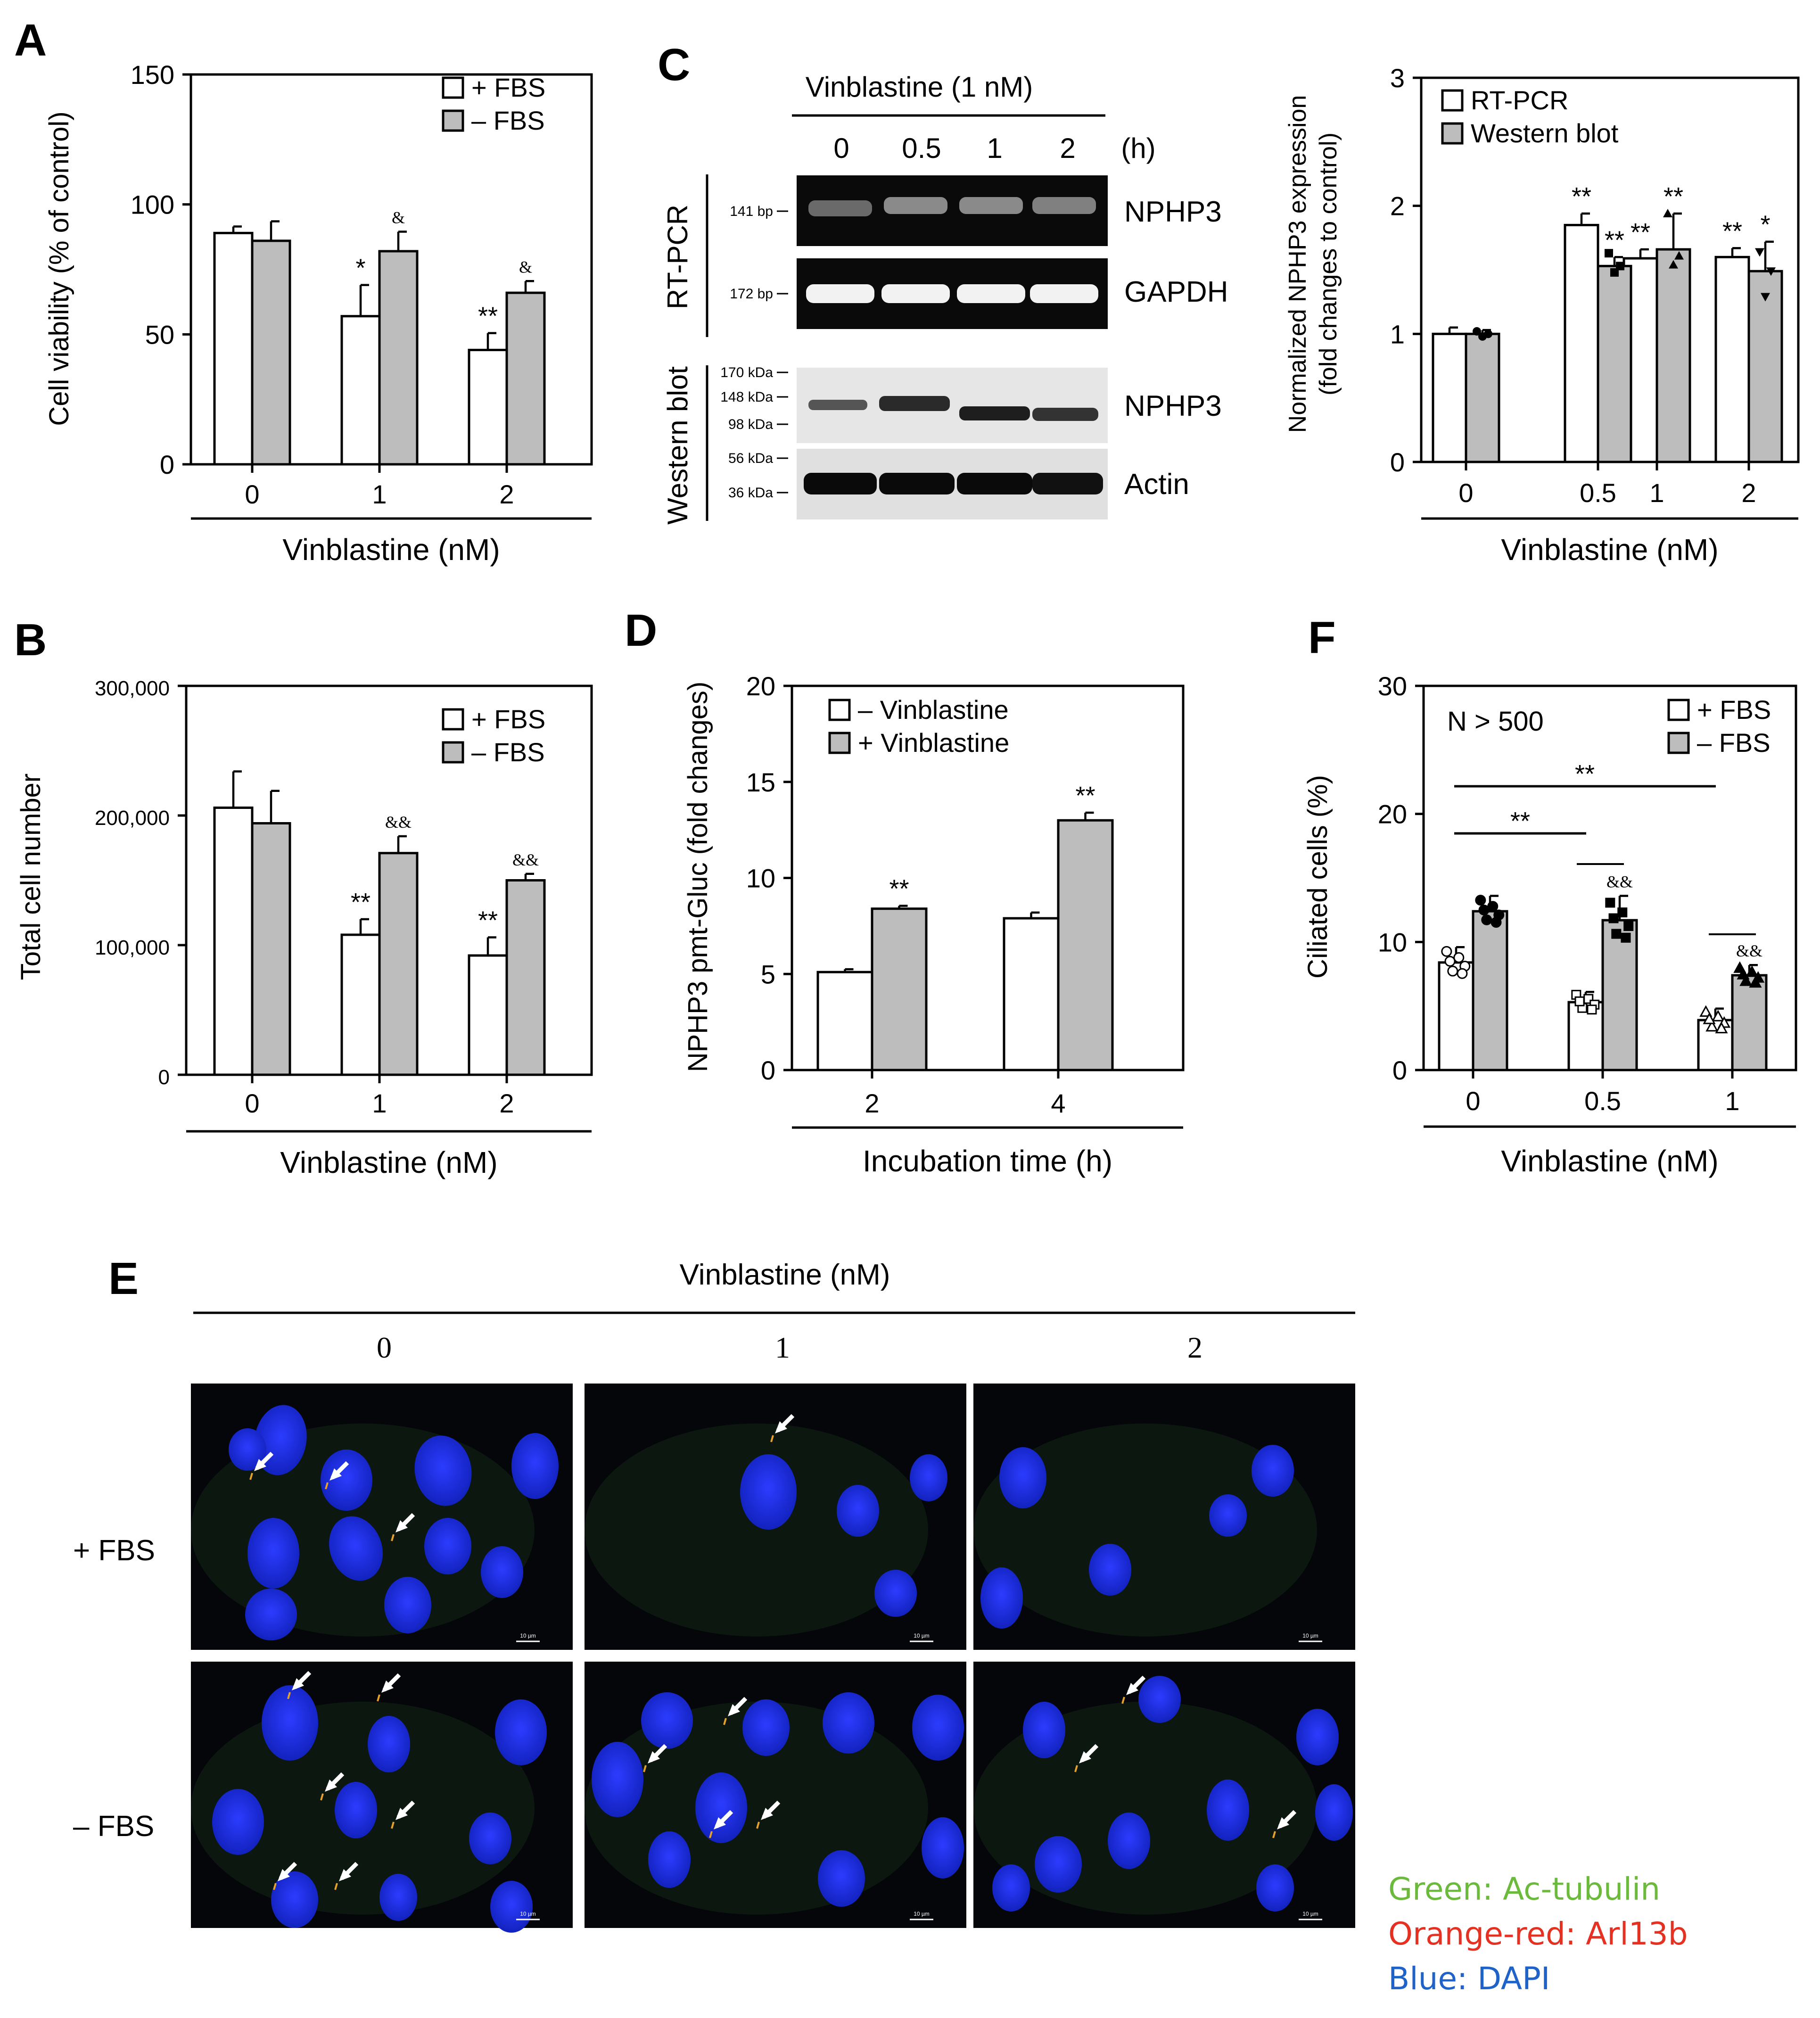 This screenshot has height=2018, width=1820. Describe the element at coordinates (1581, 196) in the screenshot. I see `significance-mark: **` at that location.